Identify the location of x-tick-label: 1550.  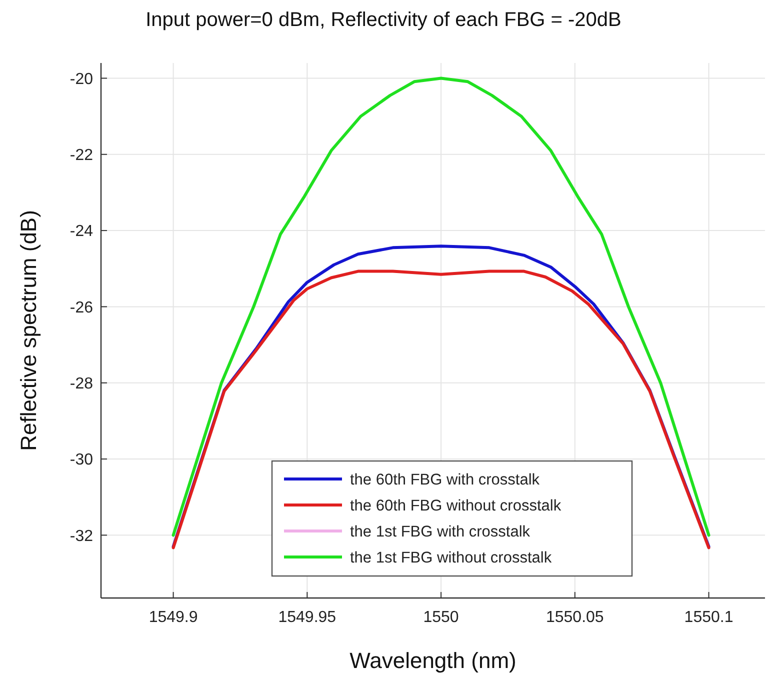
(441, 617).